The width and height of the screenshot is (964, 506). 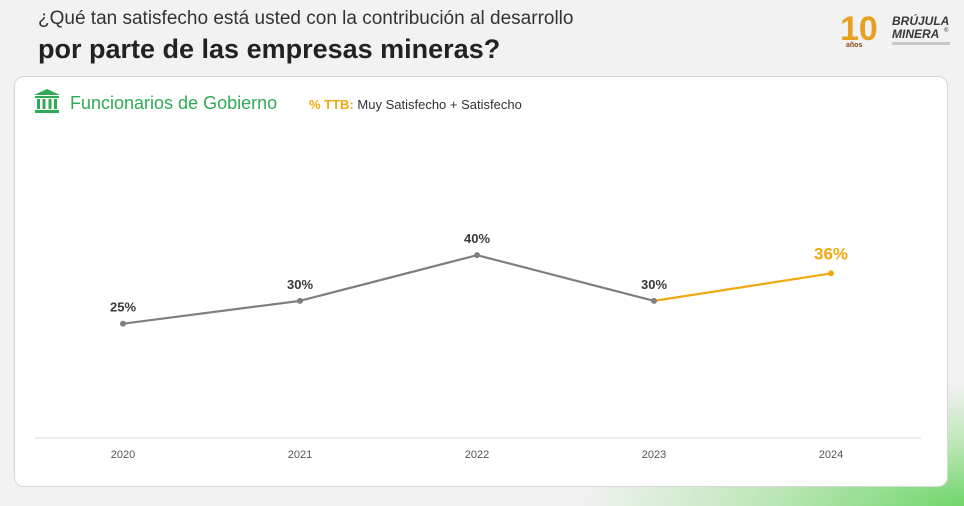 What do you see at coordinates (47, 101) in the screenshot?
I see `government-building-icon` at bounding box center [47, 101].